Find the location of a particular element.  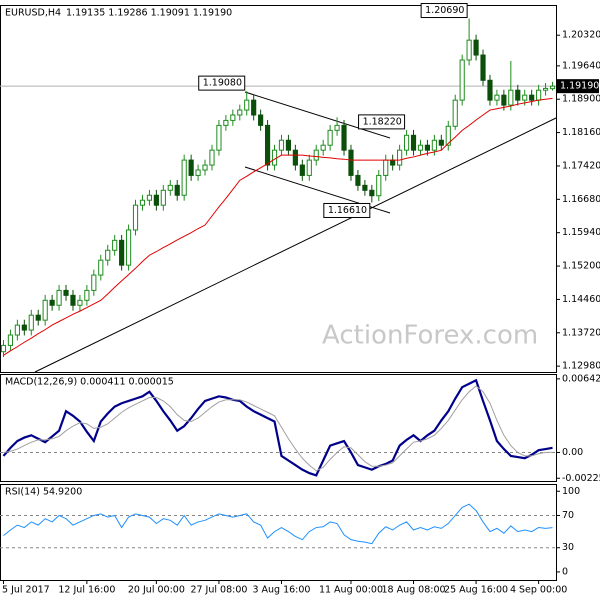

y-tick-label: 0.00 is located at coordinates (572, 452).